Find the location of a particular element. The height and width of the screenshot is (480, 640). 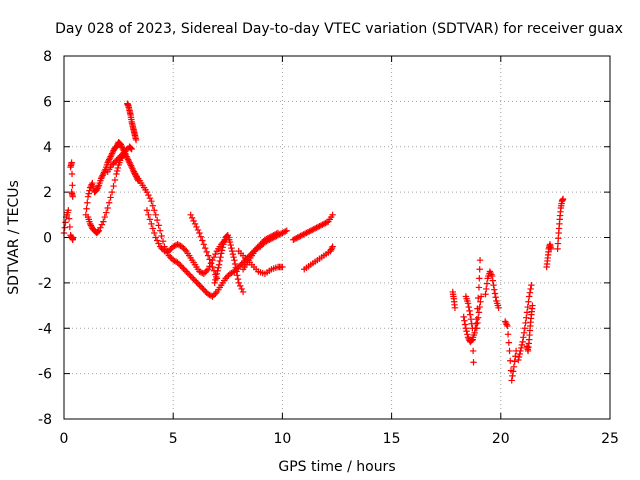

y-tick-label: -2 is located at coordinates (45, 284).